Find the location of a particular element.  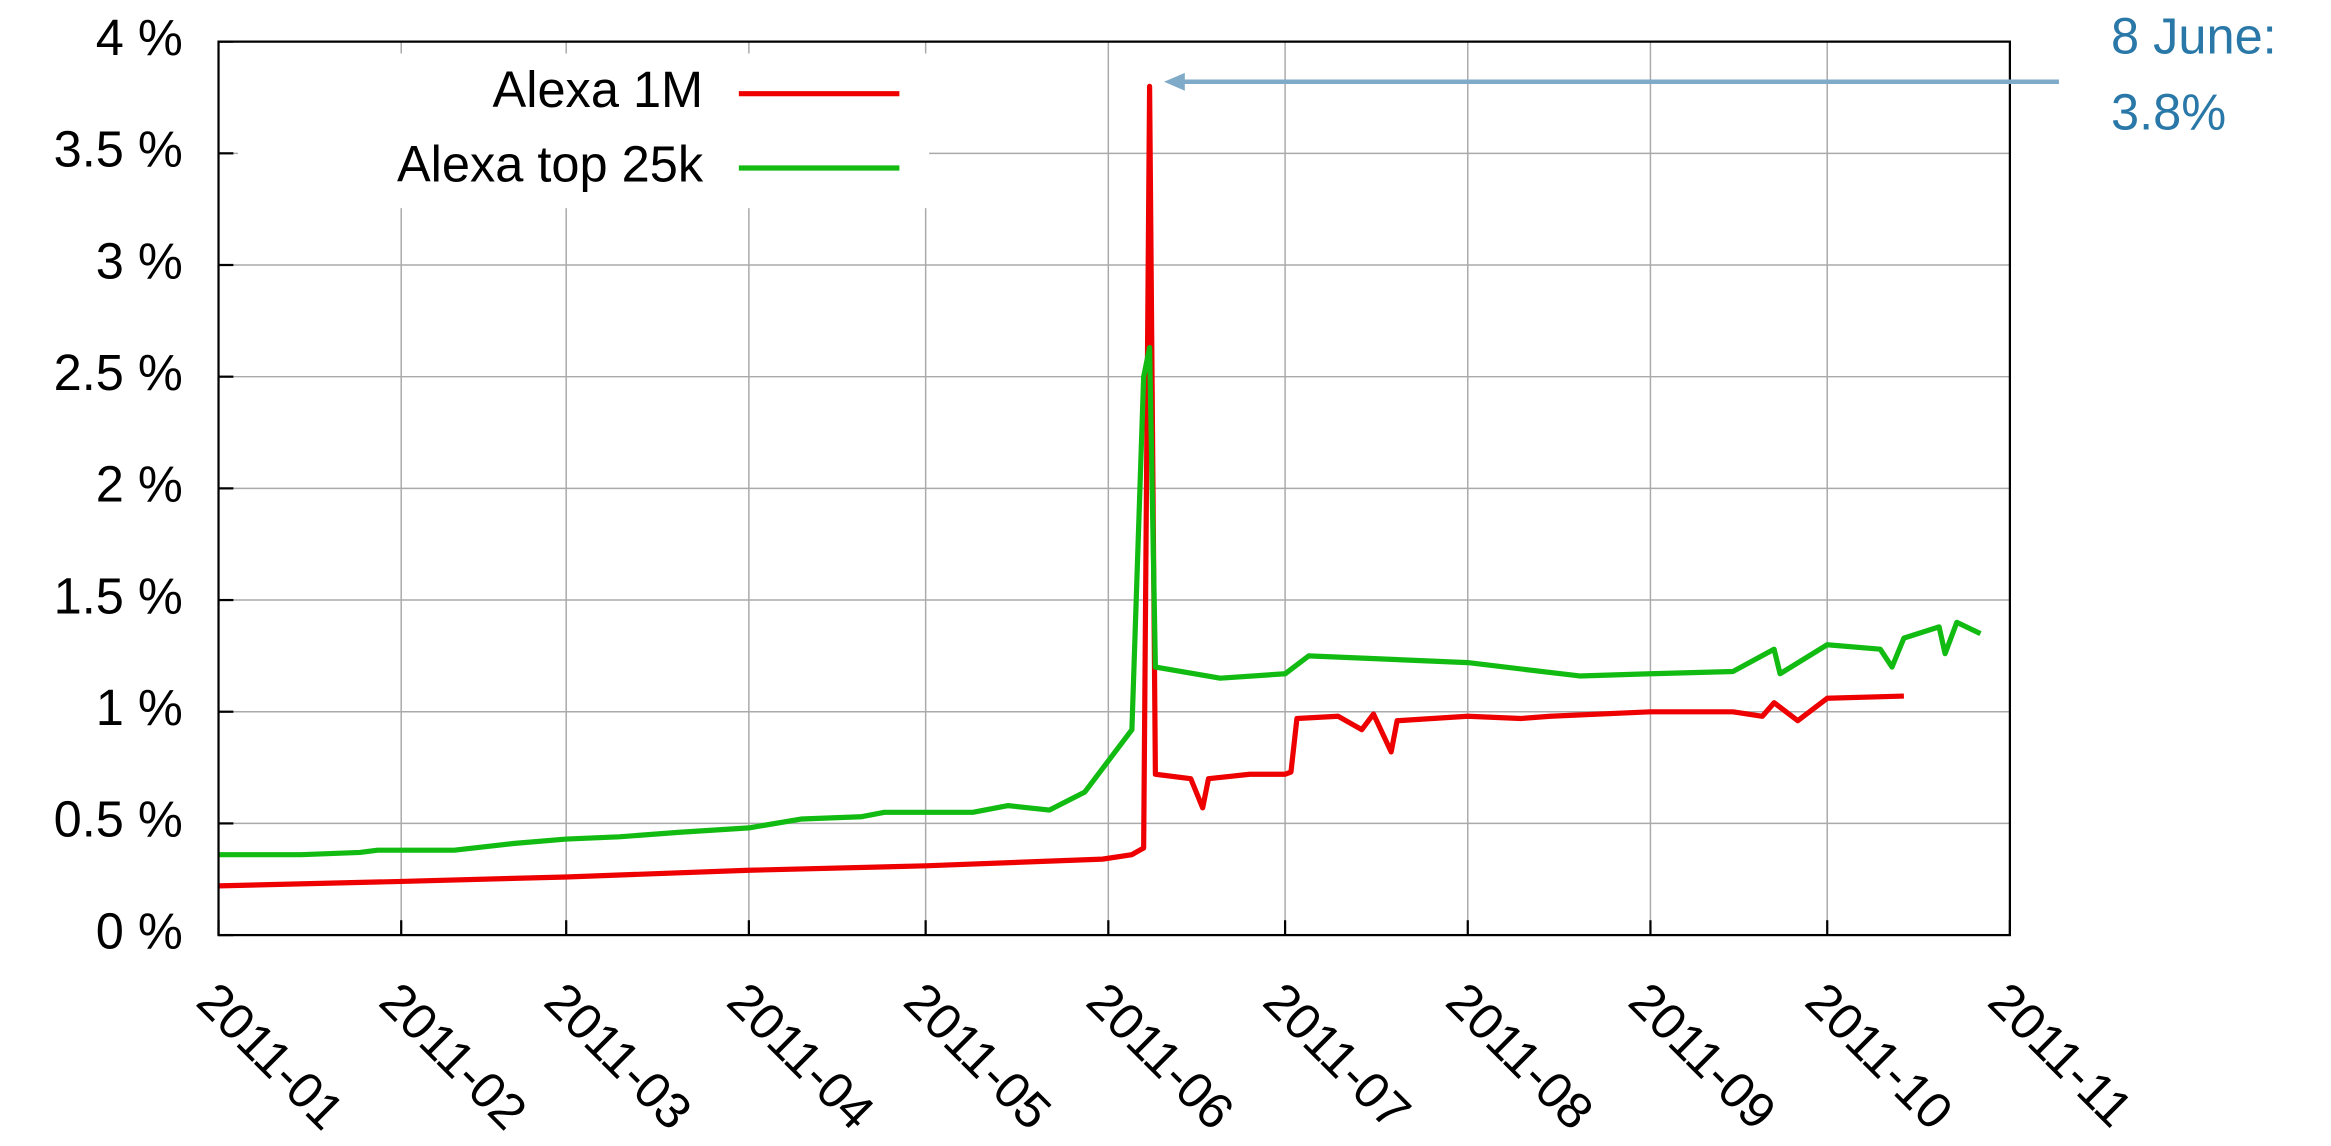

y-tick-label: 4 % is located at coordinates (139, 37).